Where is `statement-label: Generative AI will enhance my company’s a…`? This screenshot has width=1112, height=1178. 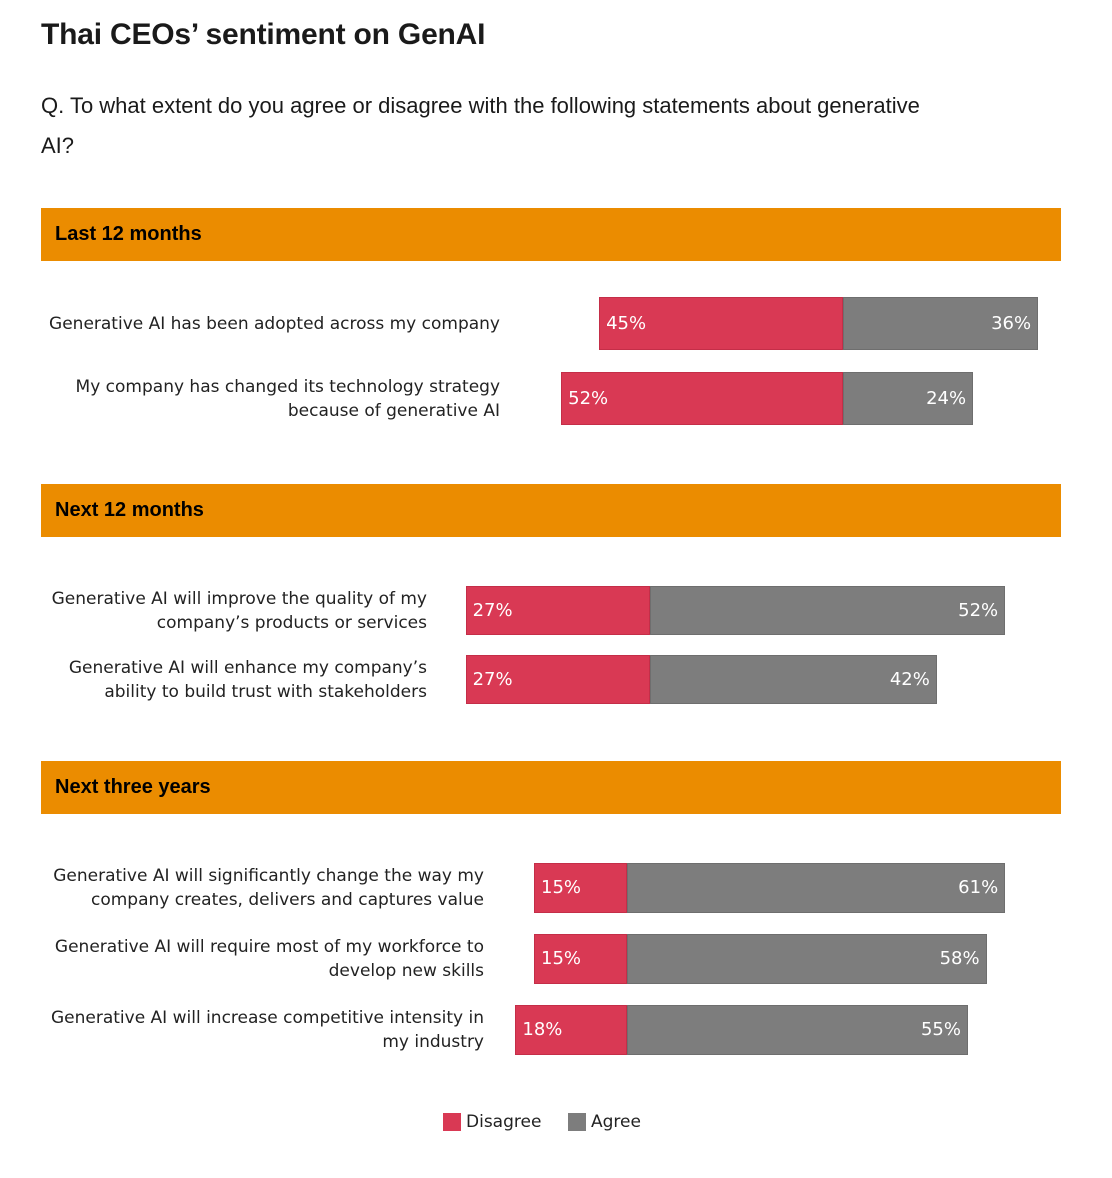 statement-label: Generative AI will enhance my company’s a… is located at coordinates (248, 680).